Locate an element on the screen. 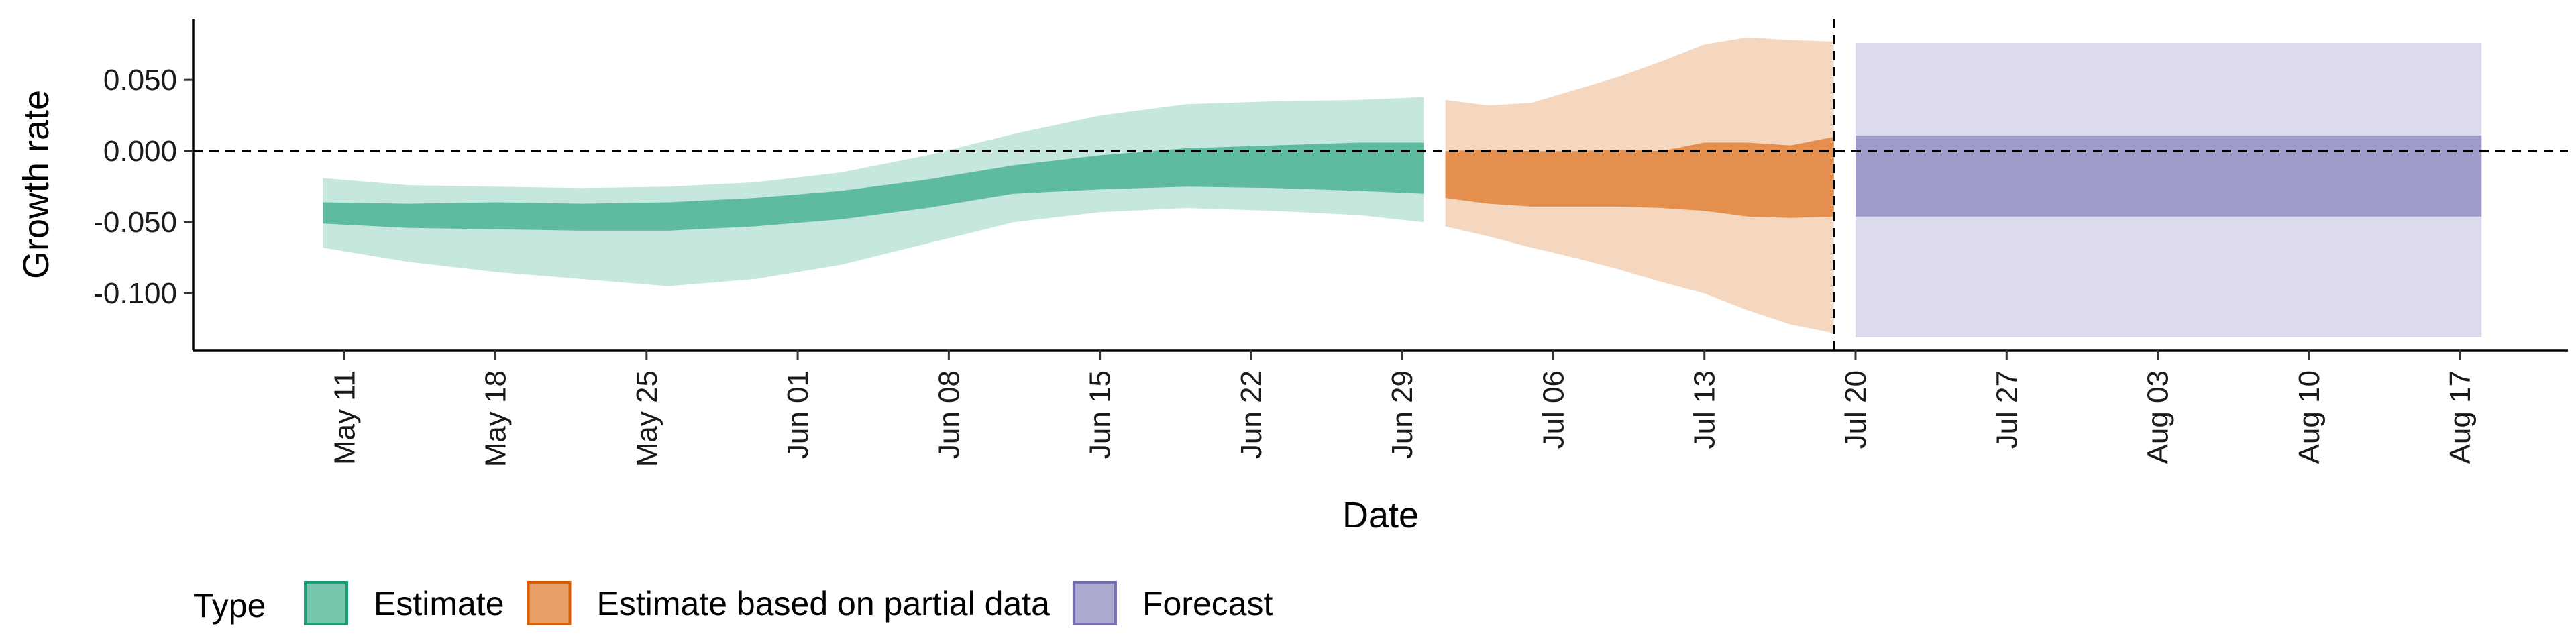 Image resolution: width=2576 pixels, height=644 pixels. x-tick-label: Jun 22 is located at coordinates (1251, 414).